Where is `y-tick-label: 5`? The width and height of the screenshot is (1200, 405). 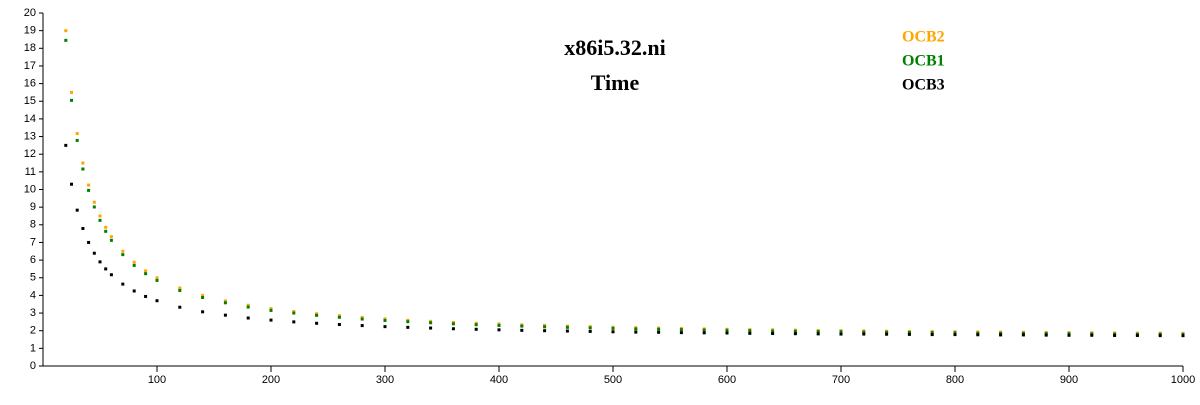 y-tick-label: 5 is located at coordinates (33, 278).